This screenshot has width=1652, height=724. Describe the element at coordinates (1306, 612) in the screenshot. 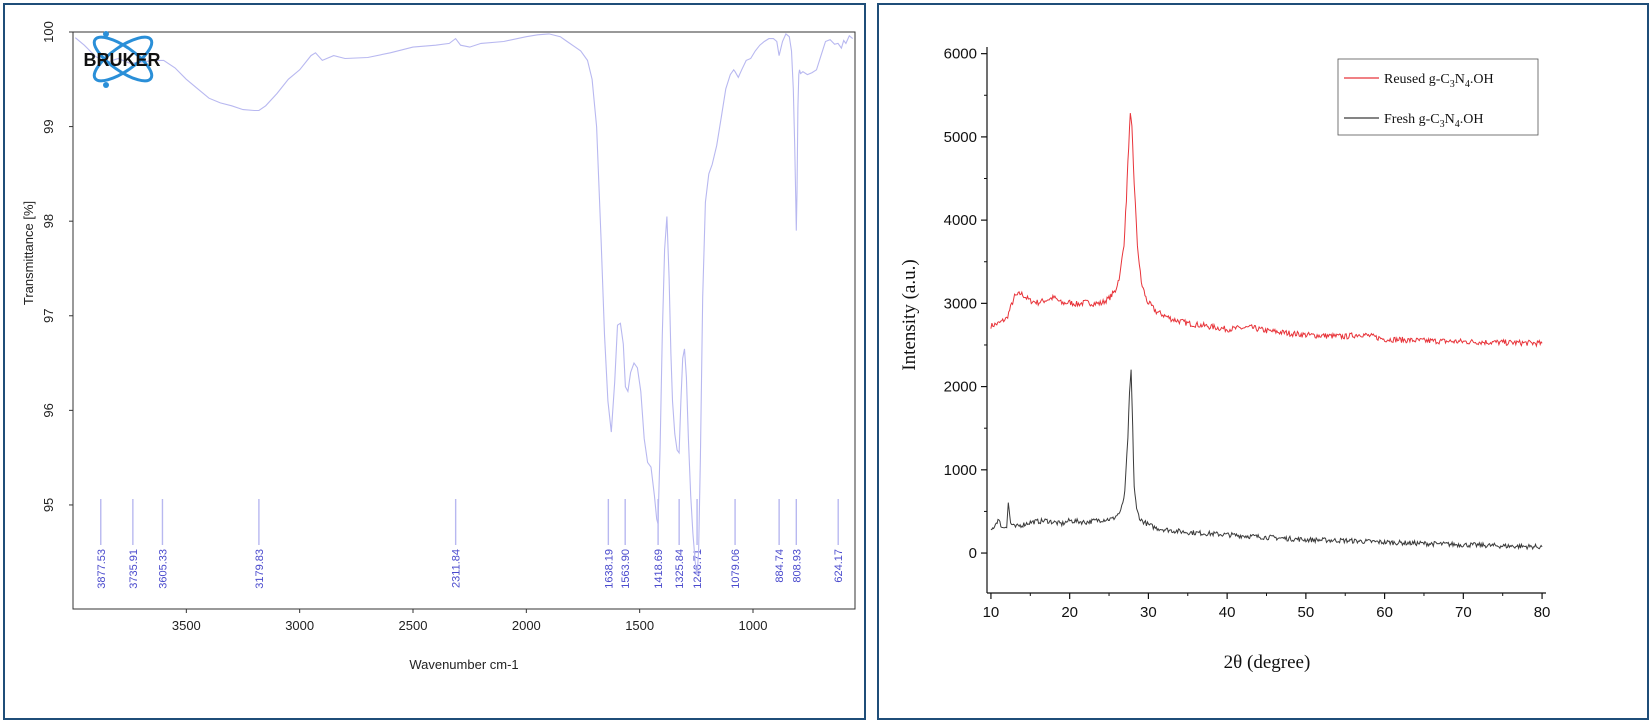

I see `xrd-x-tick-label: 50` at that location.